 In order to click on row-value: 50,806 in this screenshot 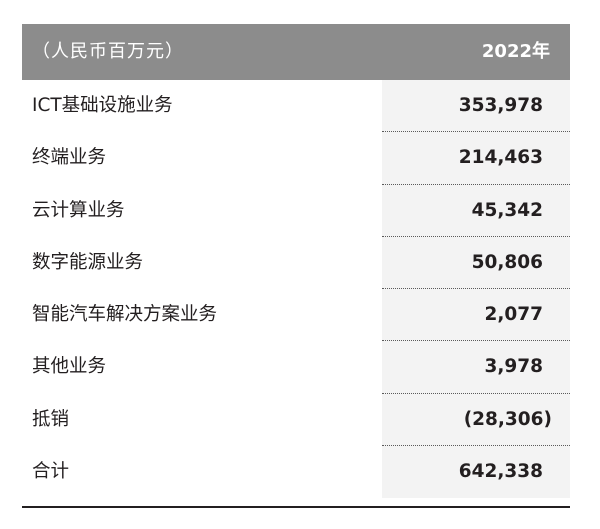, I will do `click(507, 262)`.